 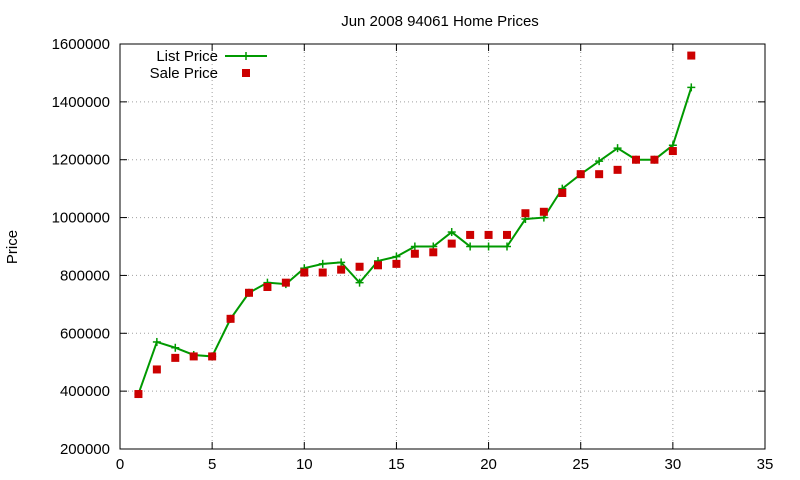 What do you see at coordinates (246, 56) in the screenshot?
I see `legend-cross-marker` at bounding box center [246, 56].